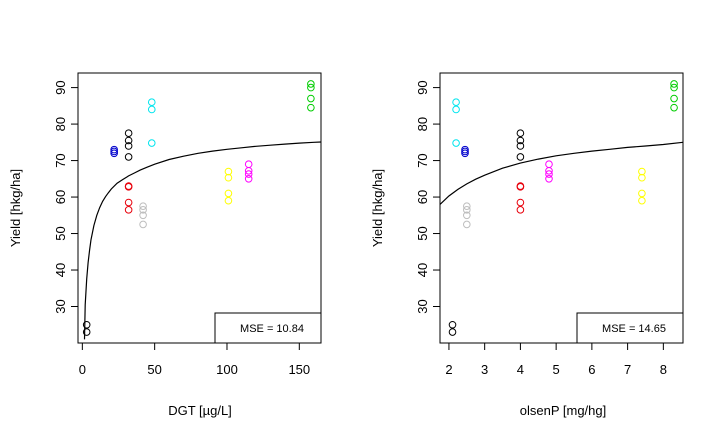 The width and height of the screenshot is (724, 442). I want to click on x-tick-label: 2, so click(448, 369).